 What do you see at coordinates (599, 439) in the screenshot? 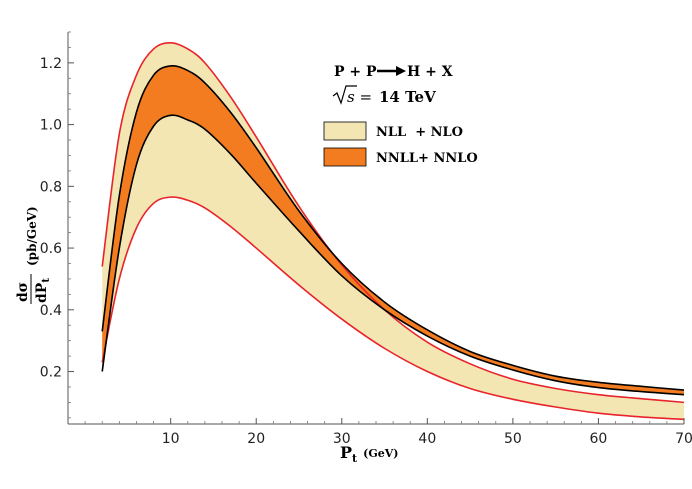
I see `x-tick-label: 60` at bounding box center [599, 439].